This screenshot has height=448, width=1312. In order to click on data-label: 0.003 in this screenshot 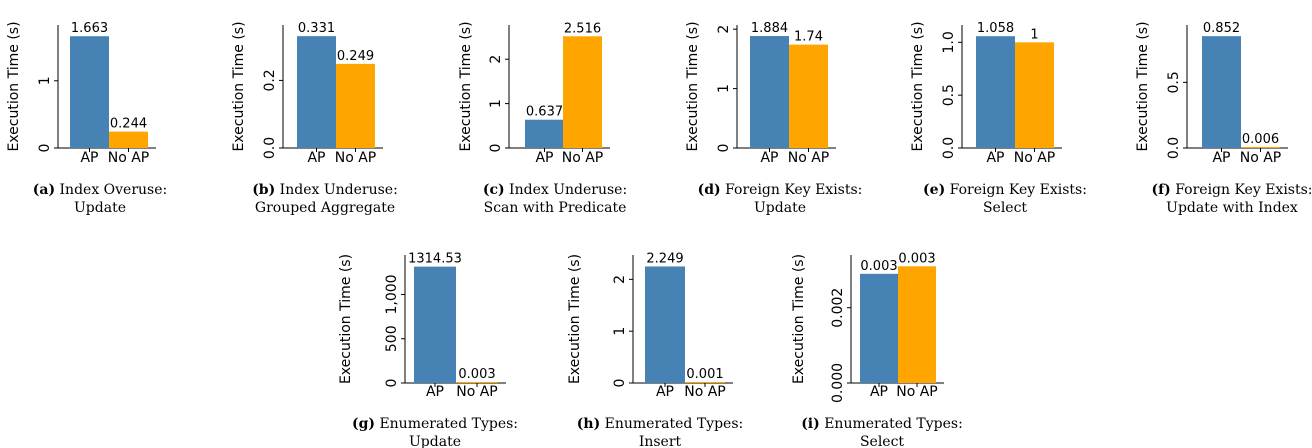, I will do `click(916, 258)`.